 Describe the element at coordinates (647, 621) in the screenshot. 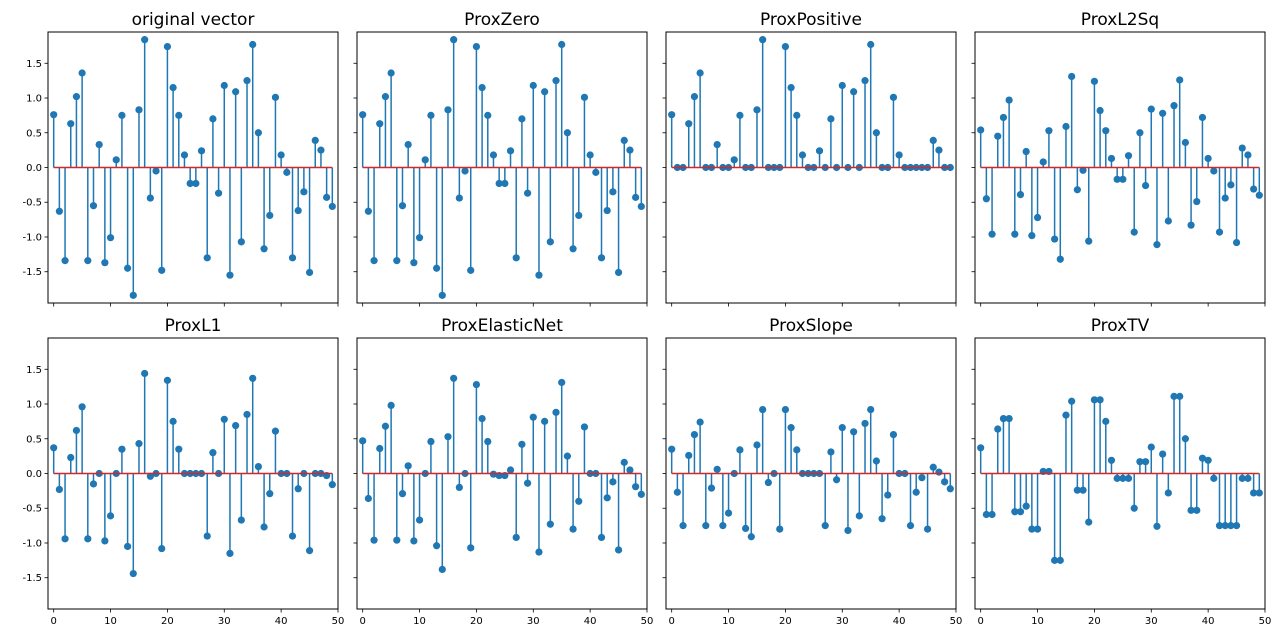

I see `x-tick-label: 50` at that location.